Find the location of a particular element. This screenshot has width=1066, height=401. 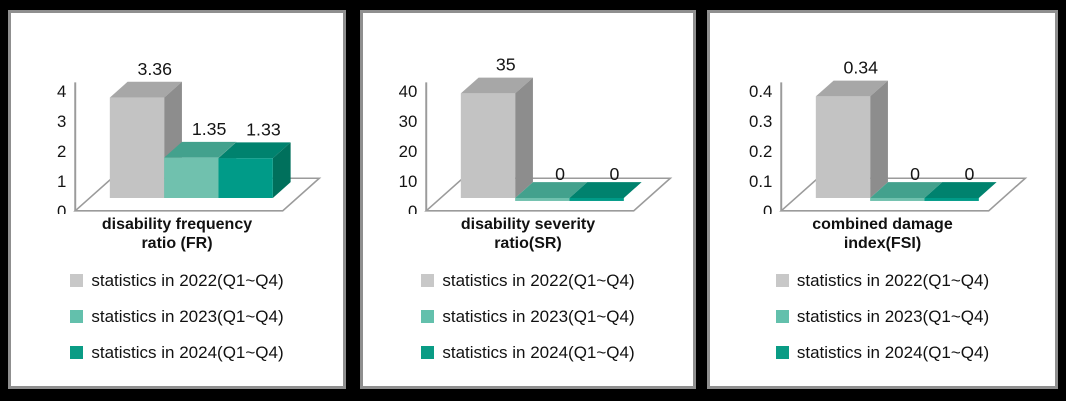

bar-value-label: 3.36 is located at coordinates (154, 69).